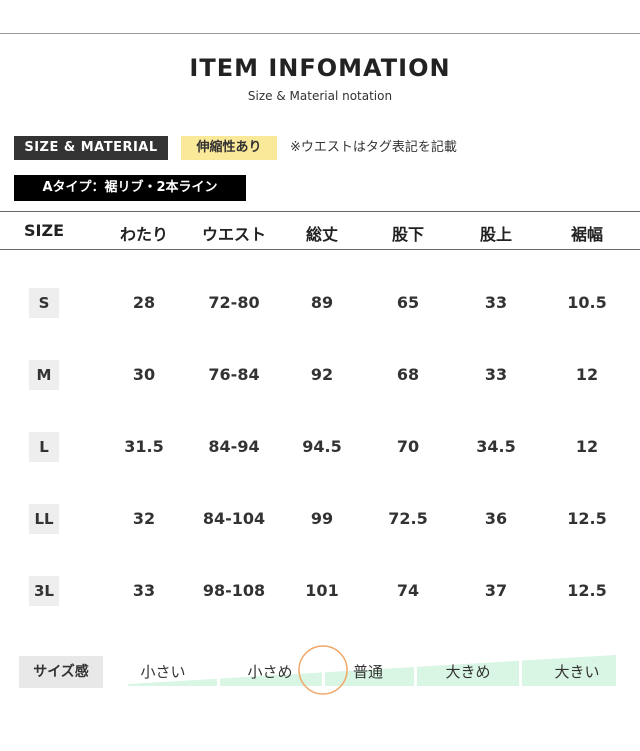  I want to click on table-cell: 28, so click(144, 302).